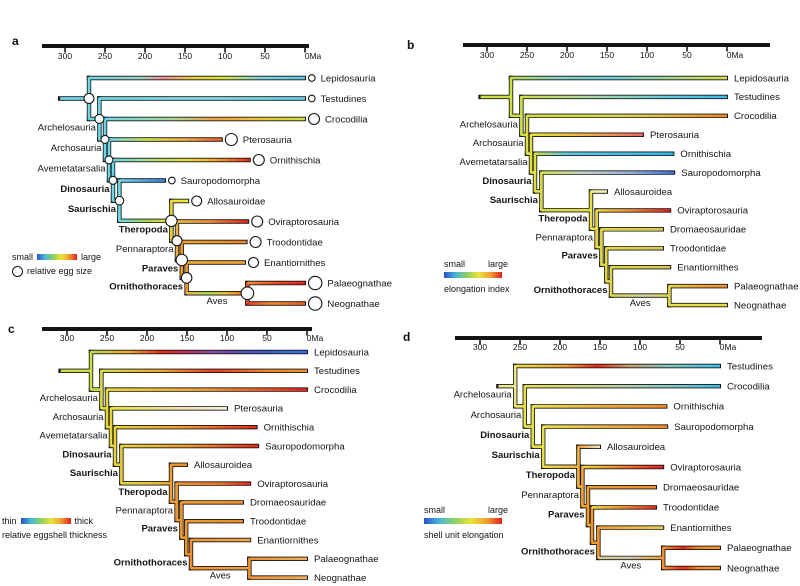 The width and height of the screenshot is (800, 586). I want to click on legend-shell-unit-elongation: small large shell unit elongation, so click(466, 522).